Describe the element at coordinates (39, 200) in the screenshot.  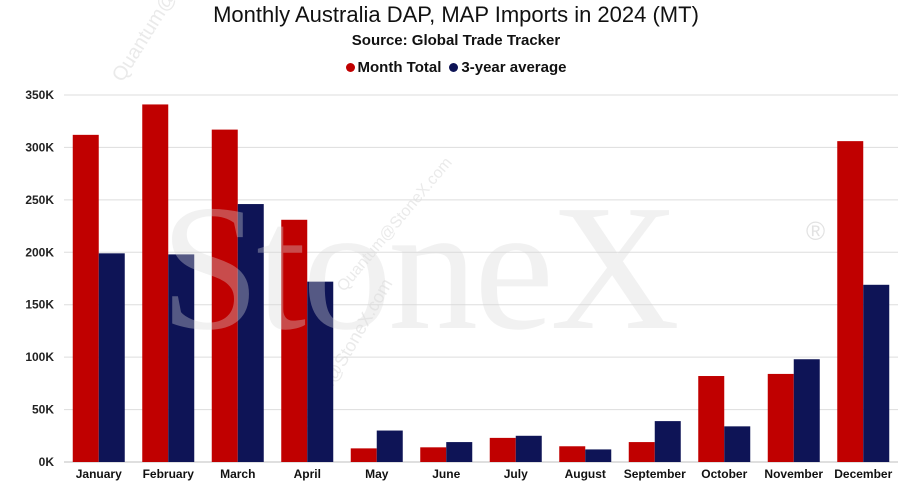
I see `y-tick-label: 250K` at that location.